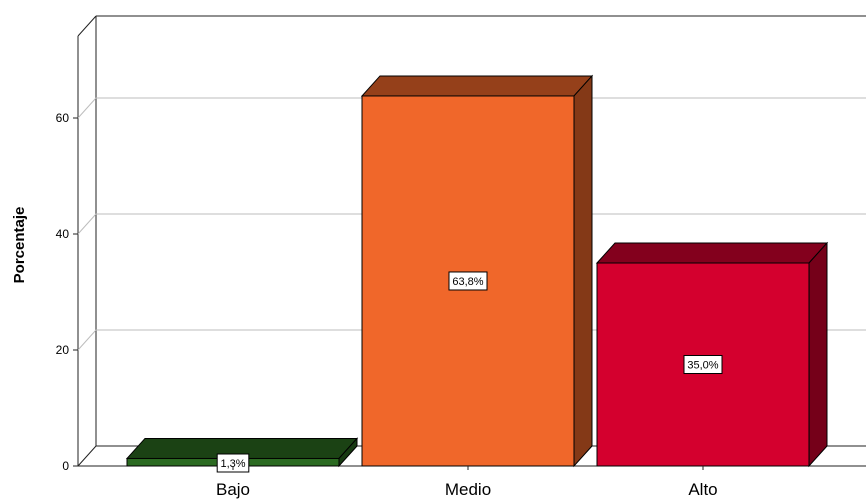 Image resolution: width=866 pixels, height=499 pixels. Describe the element at coordinates (702, 489) in the screenshot. I see `x-tick-label: Alto` at that location.